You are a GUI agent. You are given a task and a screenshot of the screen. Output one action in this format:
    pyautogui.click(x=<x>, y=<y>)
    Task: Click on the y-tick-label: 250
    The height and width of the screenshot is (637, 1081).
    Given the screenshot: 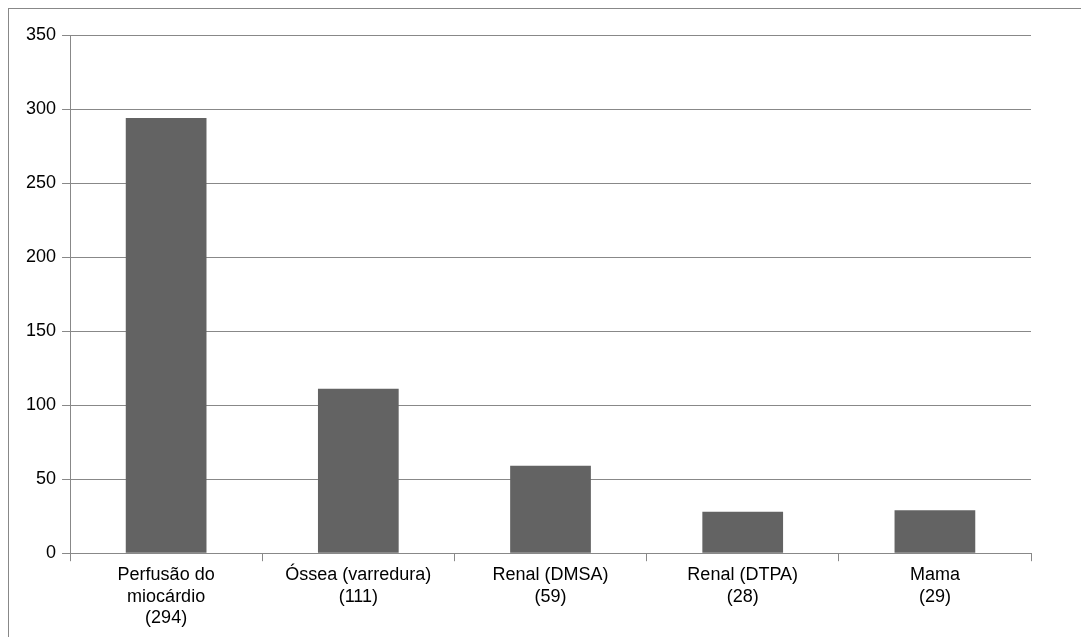 What is the action you would take?
    pyautogui.click(x=41, y=182)
    